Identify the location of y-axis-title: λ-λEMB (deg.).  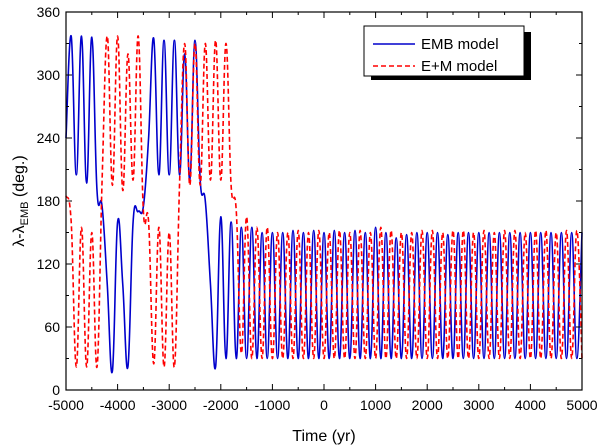
(21, 200).